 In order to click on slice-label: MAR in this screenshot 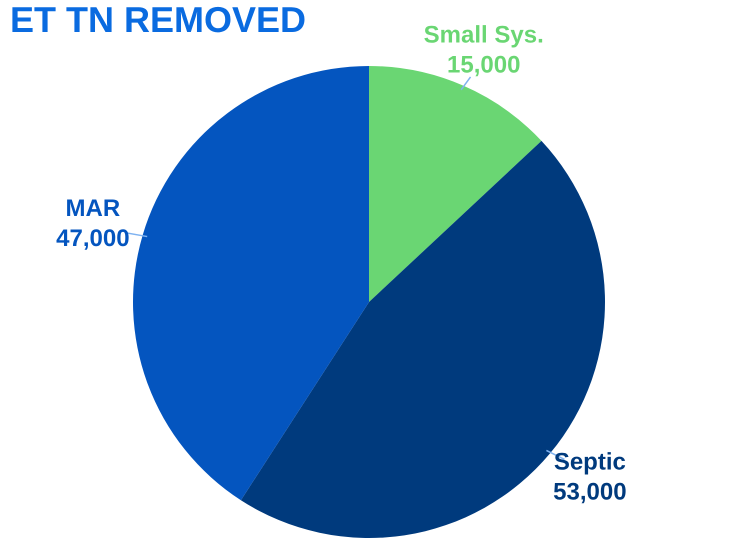, I will do `click(93, 208)`.